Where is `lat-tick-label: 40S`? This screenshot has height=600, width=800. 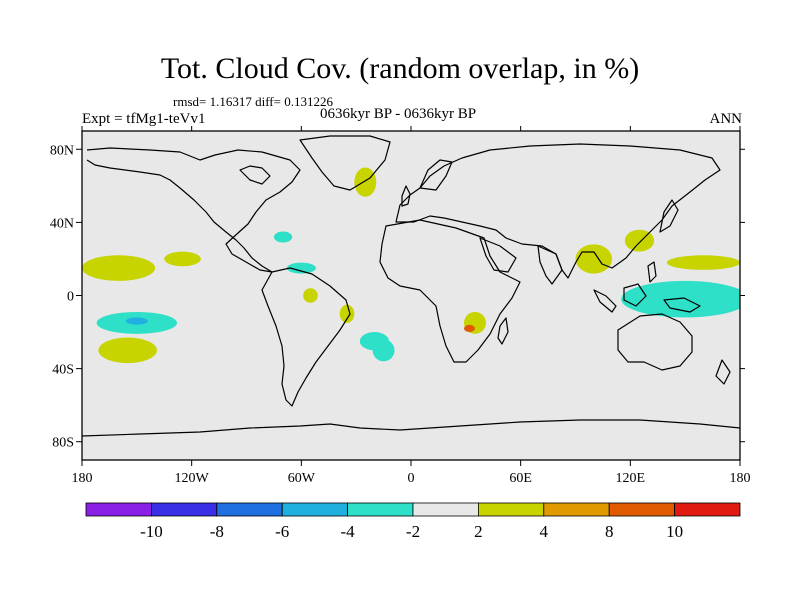
lat-tick-label: 40S is located at coordinates (63, 370).